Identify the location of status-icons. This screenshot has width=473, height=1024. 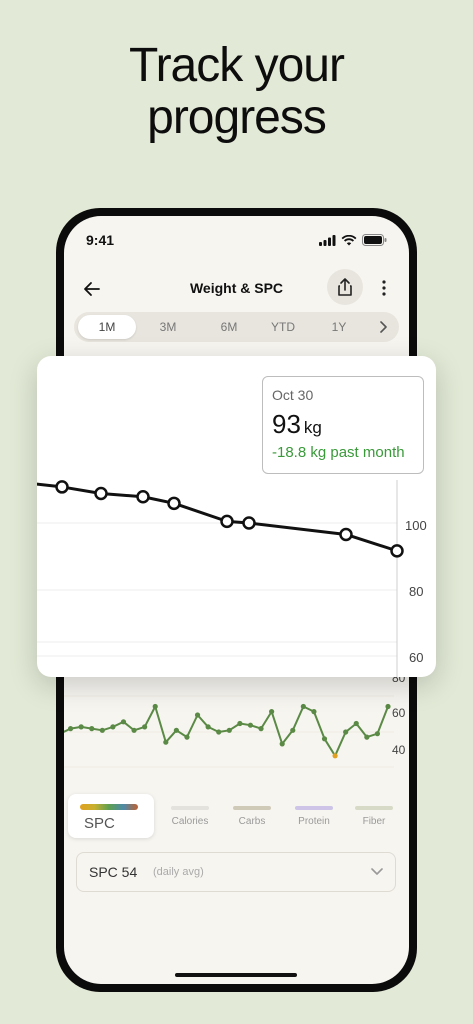
(353, 240).